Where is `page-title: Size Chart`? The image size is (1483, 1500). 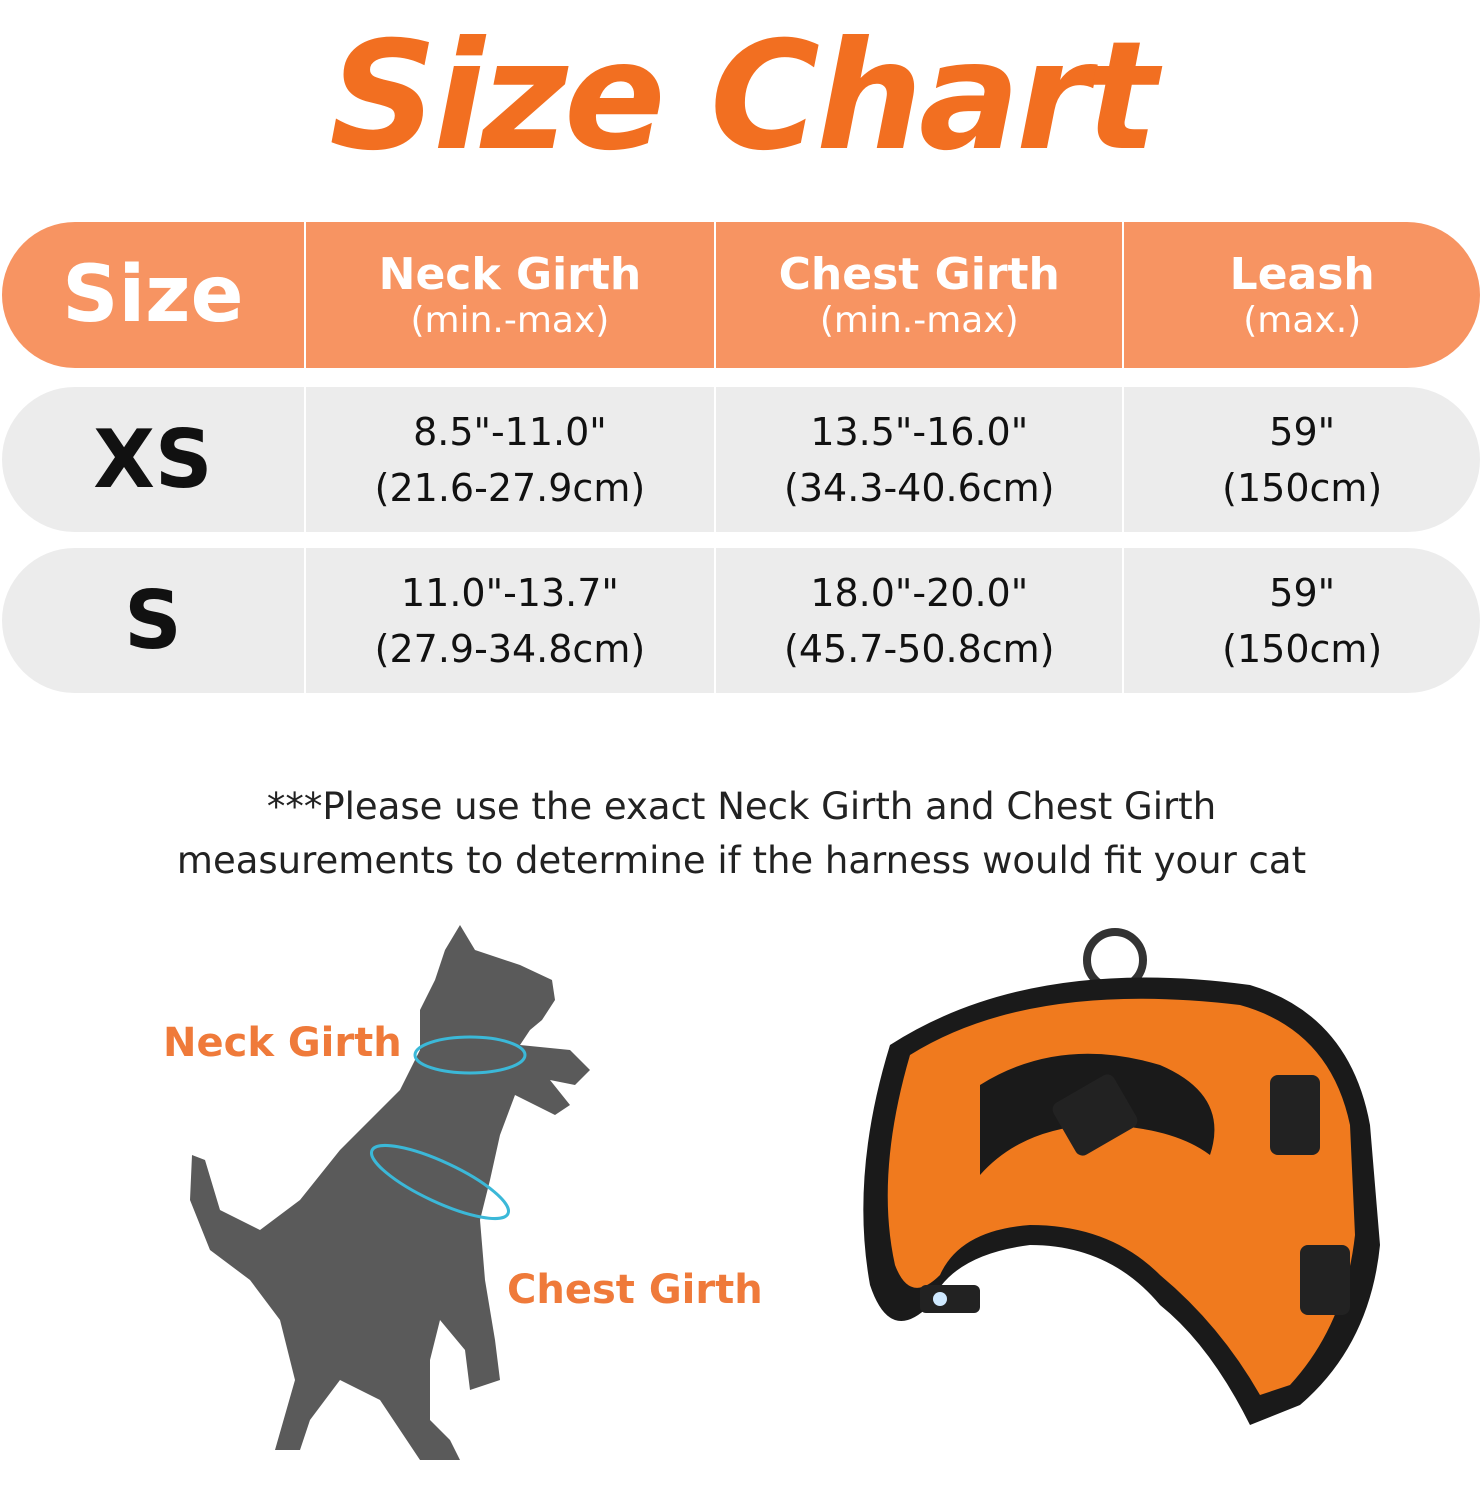
page-title: Size Chart is located at coordinates (743, 97).